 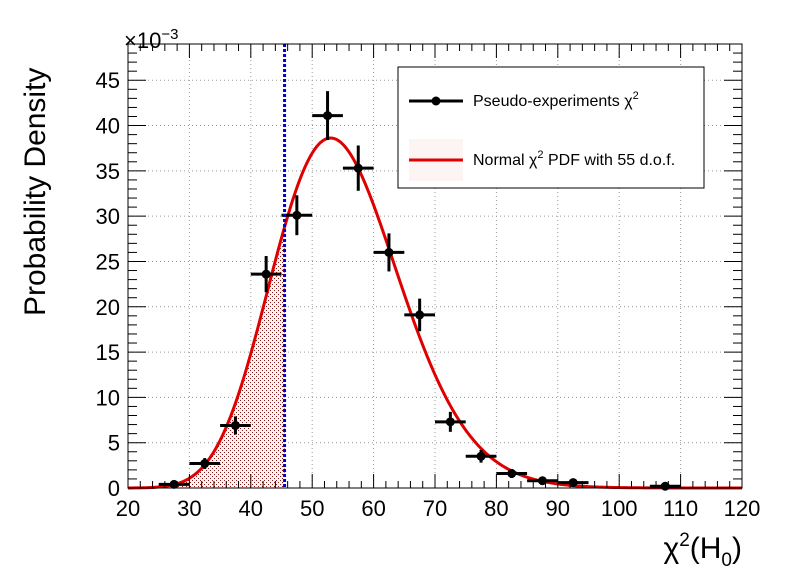 I want to click on y-tick-label: 40, so click(x=108, y=126).